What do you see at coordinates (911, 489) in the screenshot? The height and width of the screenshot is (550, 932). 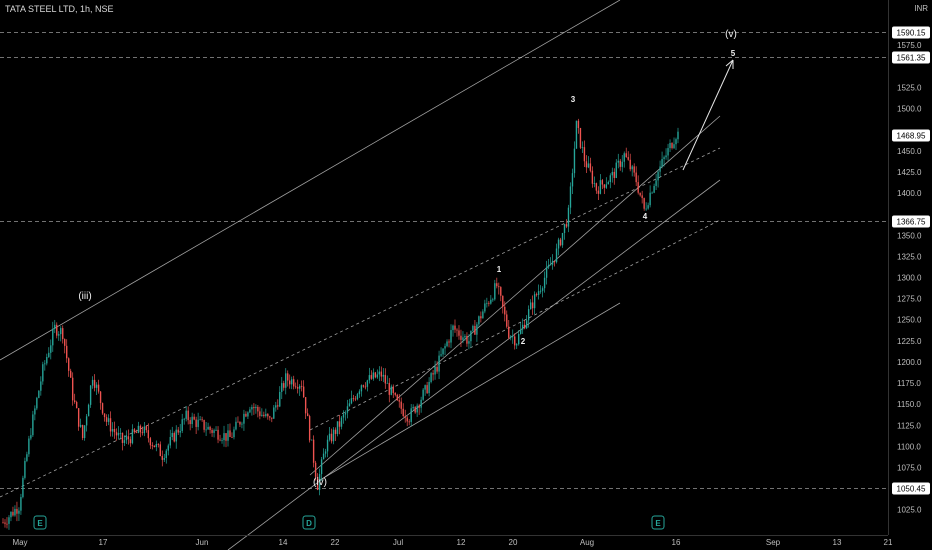 I see `price-label-4: 1050.45` at bounding box center [911, 489].